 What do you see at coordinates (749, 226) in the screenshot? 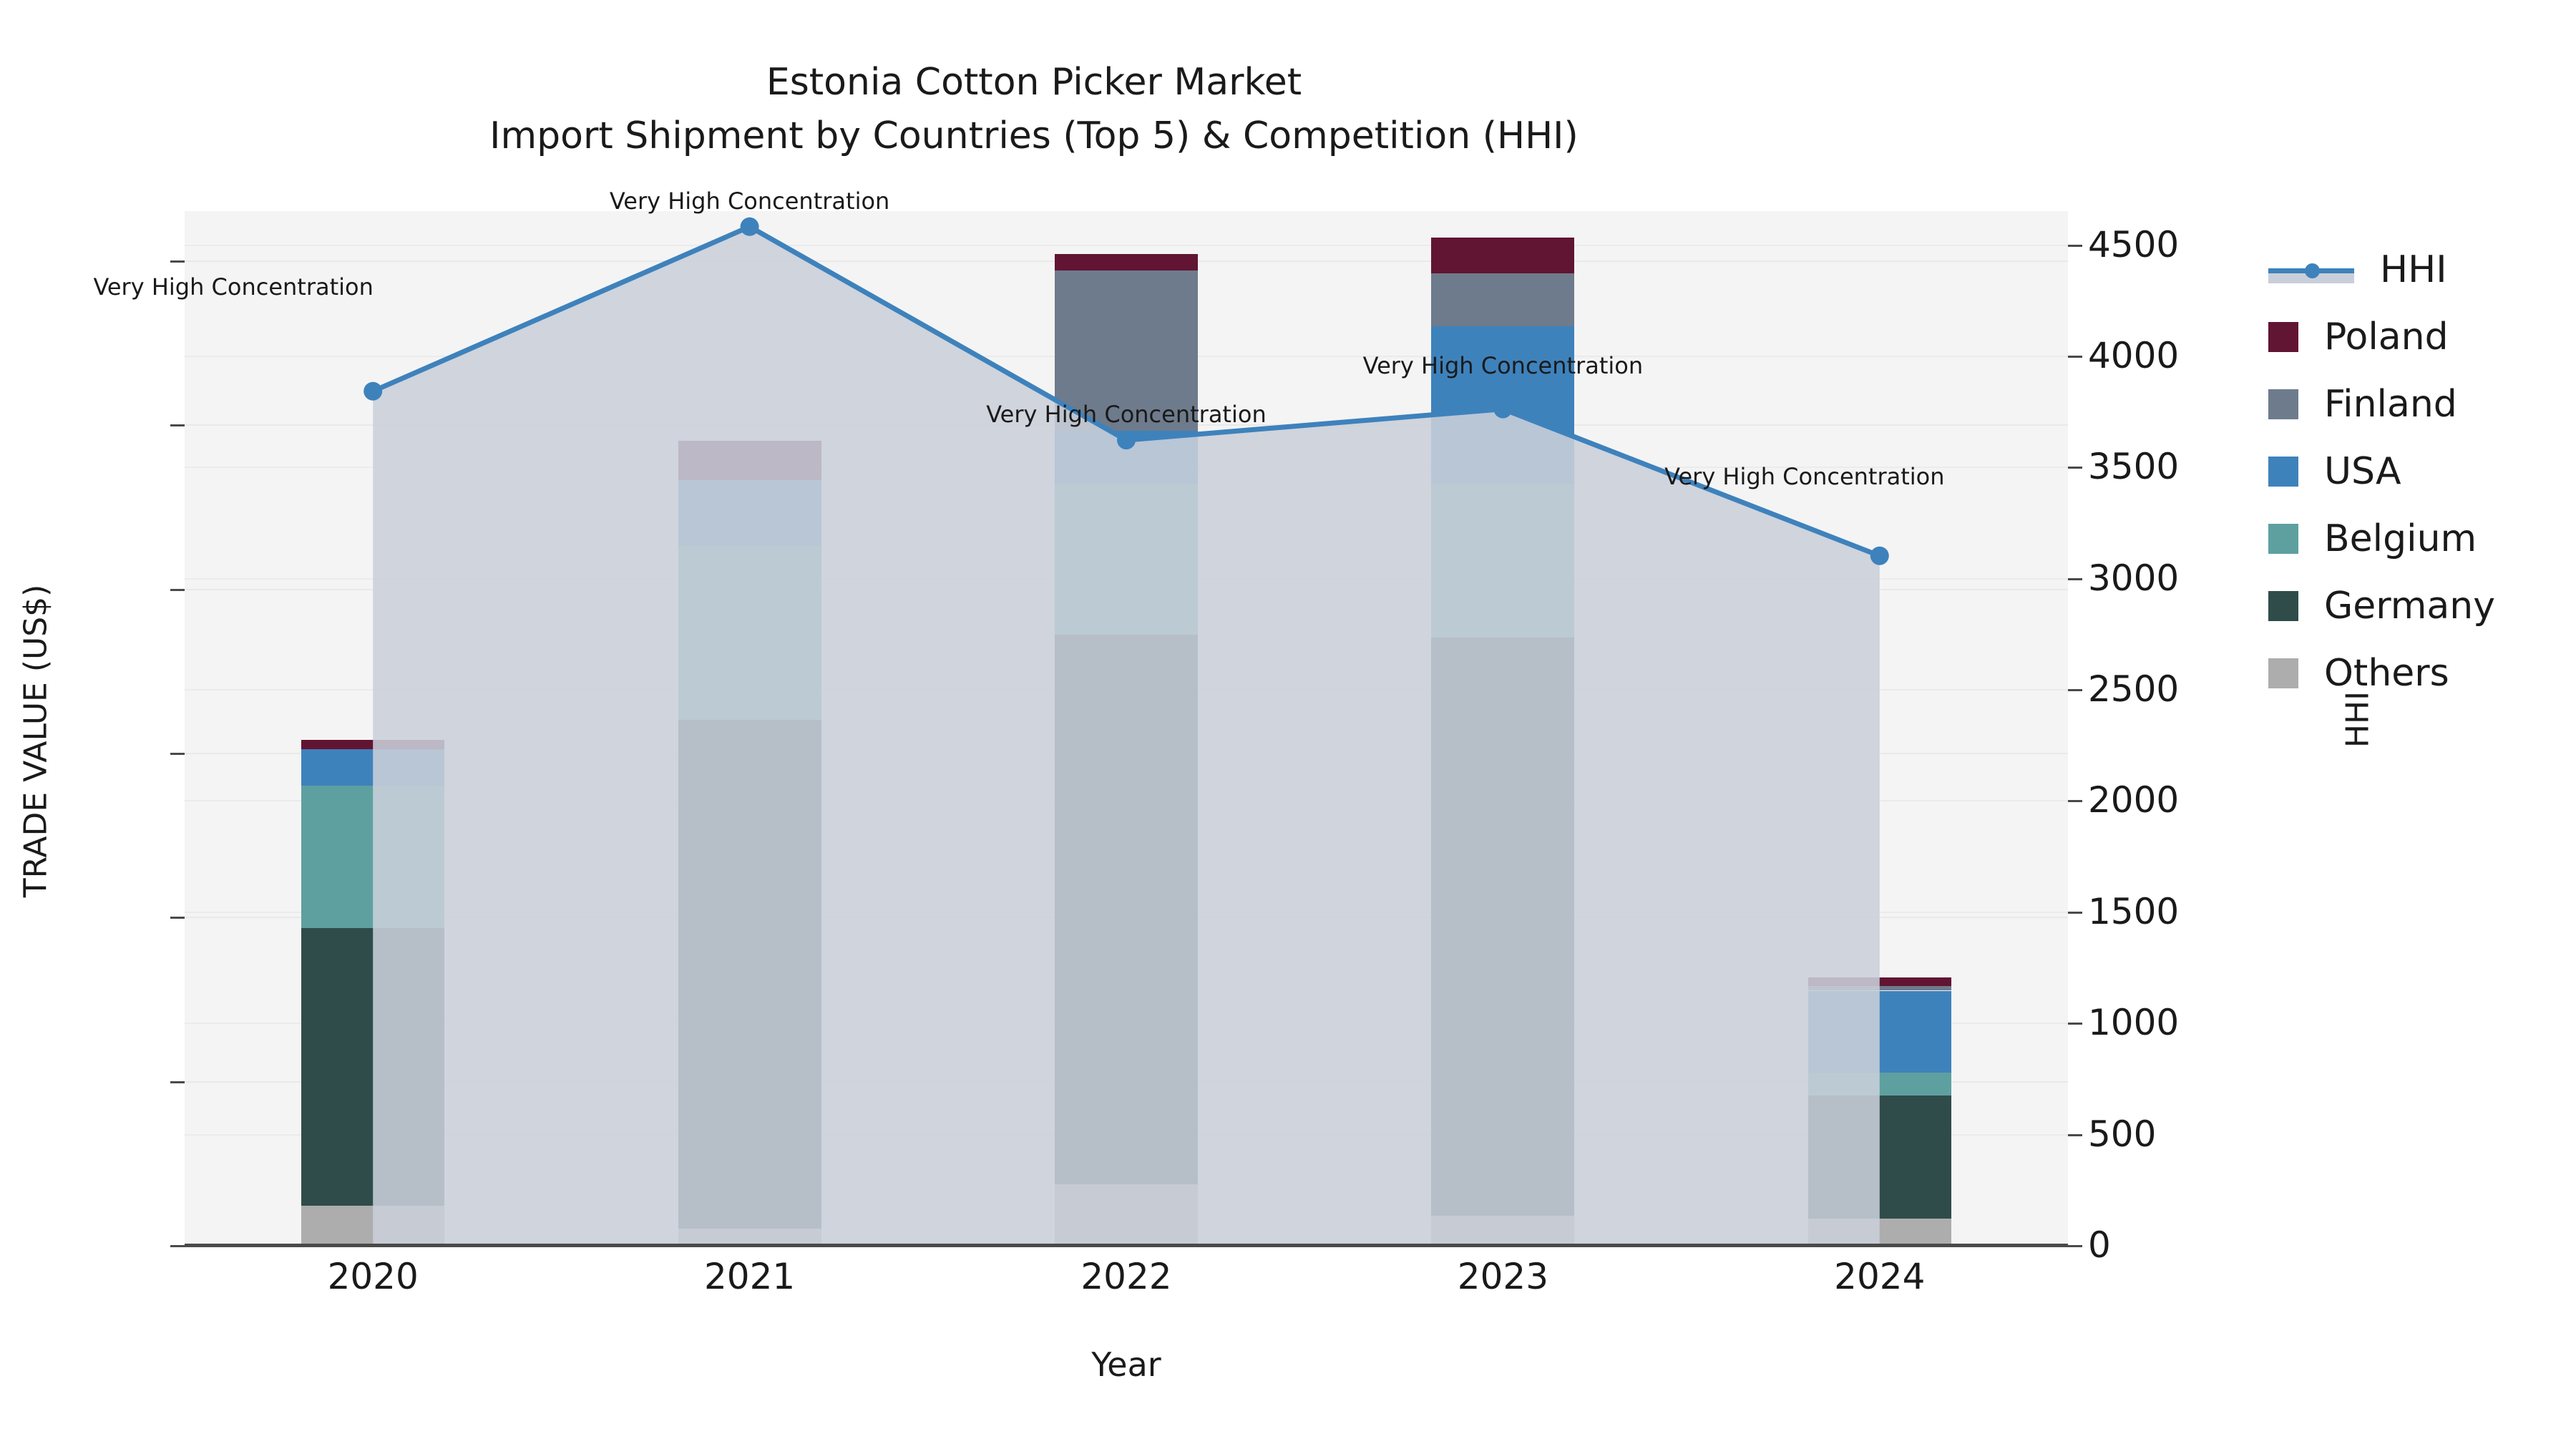
I see `hhi-marker-2021` at bounding box center [749, 226].